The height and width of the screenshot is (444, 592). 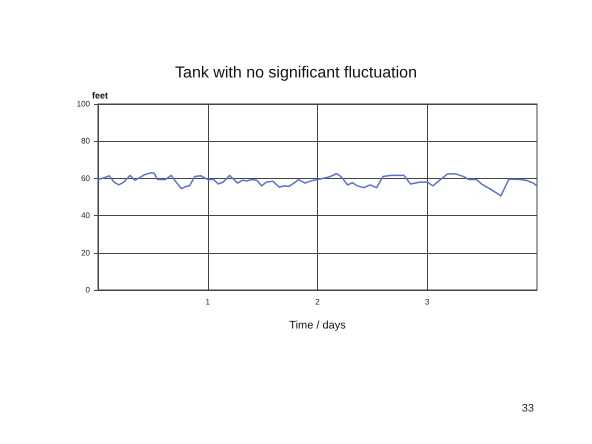 I want to click on y-axis-title: feet, so click(x=100, y=95).